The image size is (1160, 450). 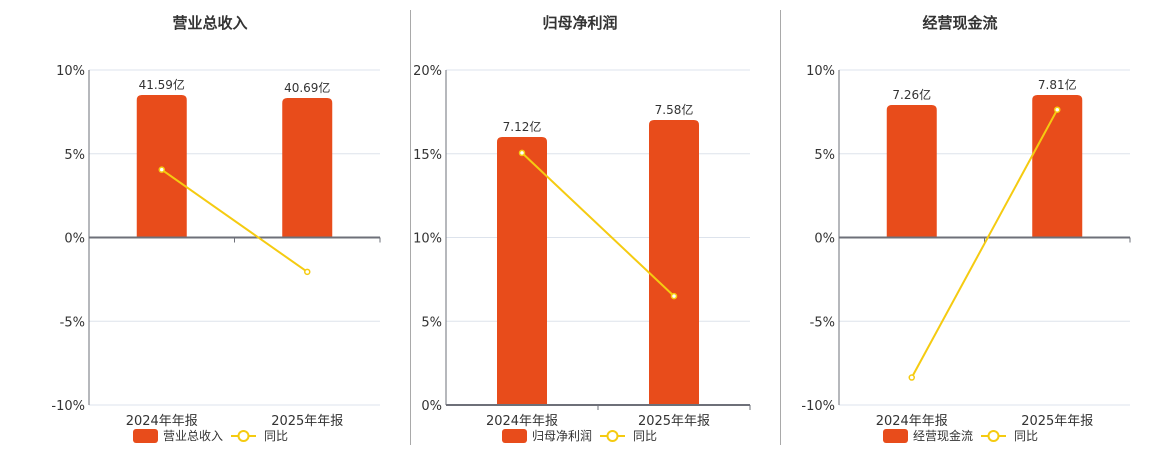 What do you see at coordinates (674, 109) in the screenshot?
I see `bar-value-label: 7.58亿` at bounding box center [674, 109].